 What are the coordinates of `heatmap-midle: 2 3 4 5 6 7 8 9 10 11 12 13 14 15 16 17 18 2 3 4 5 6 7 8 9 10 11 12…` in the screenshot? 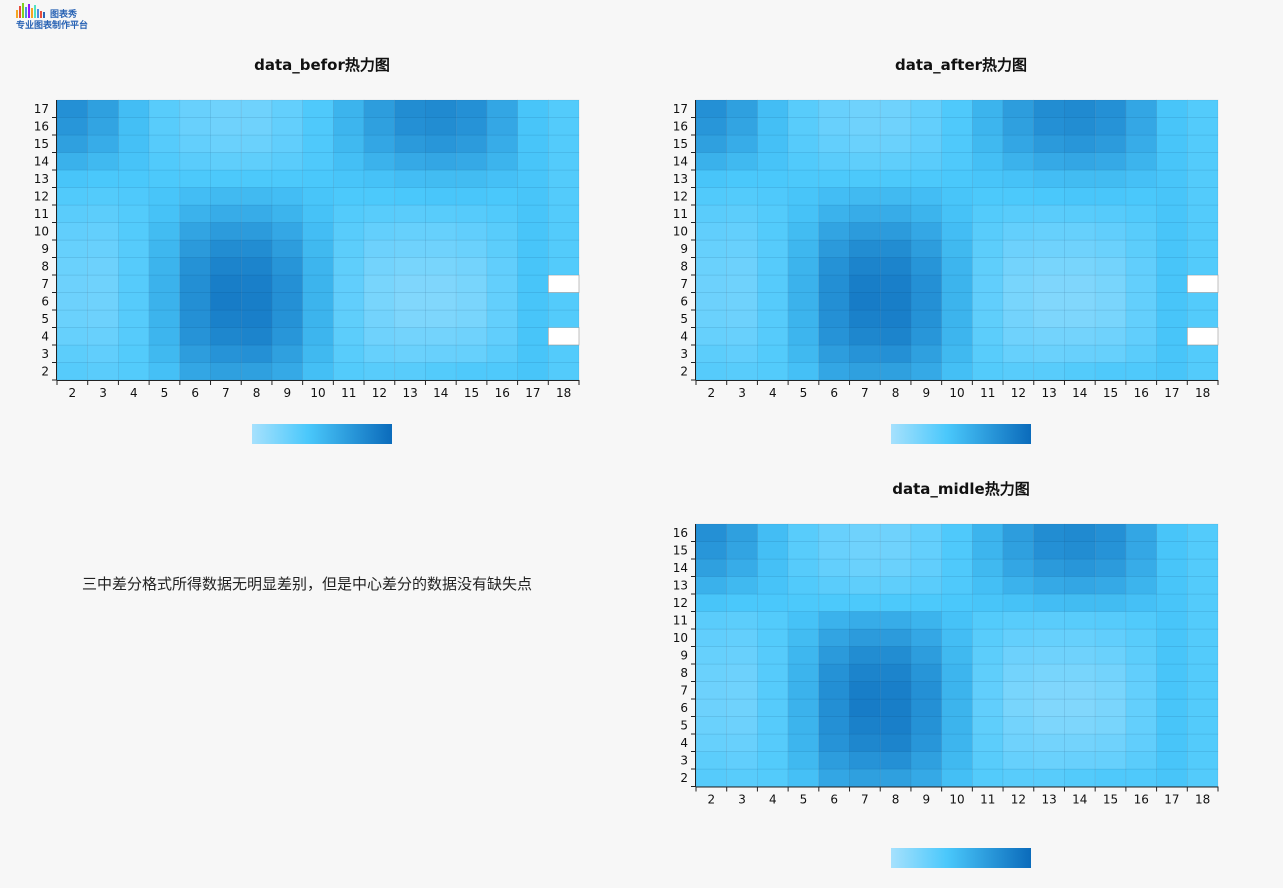 It's located at (946, 665).